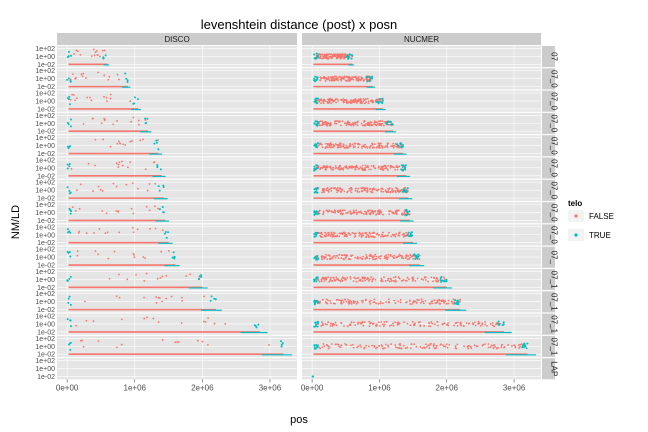 Image resolution: width=648 pixels, height=432 pixels. Describe the element at coordinates (421, 39) in the screenshot. I see `facet-strip-label: NUCMER` at that location.